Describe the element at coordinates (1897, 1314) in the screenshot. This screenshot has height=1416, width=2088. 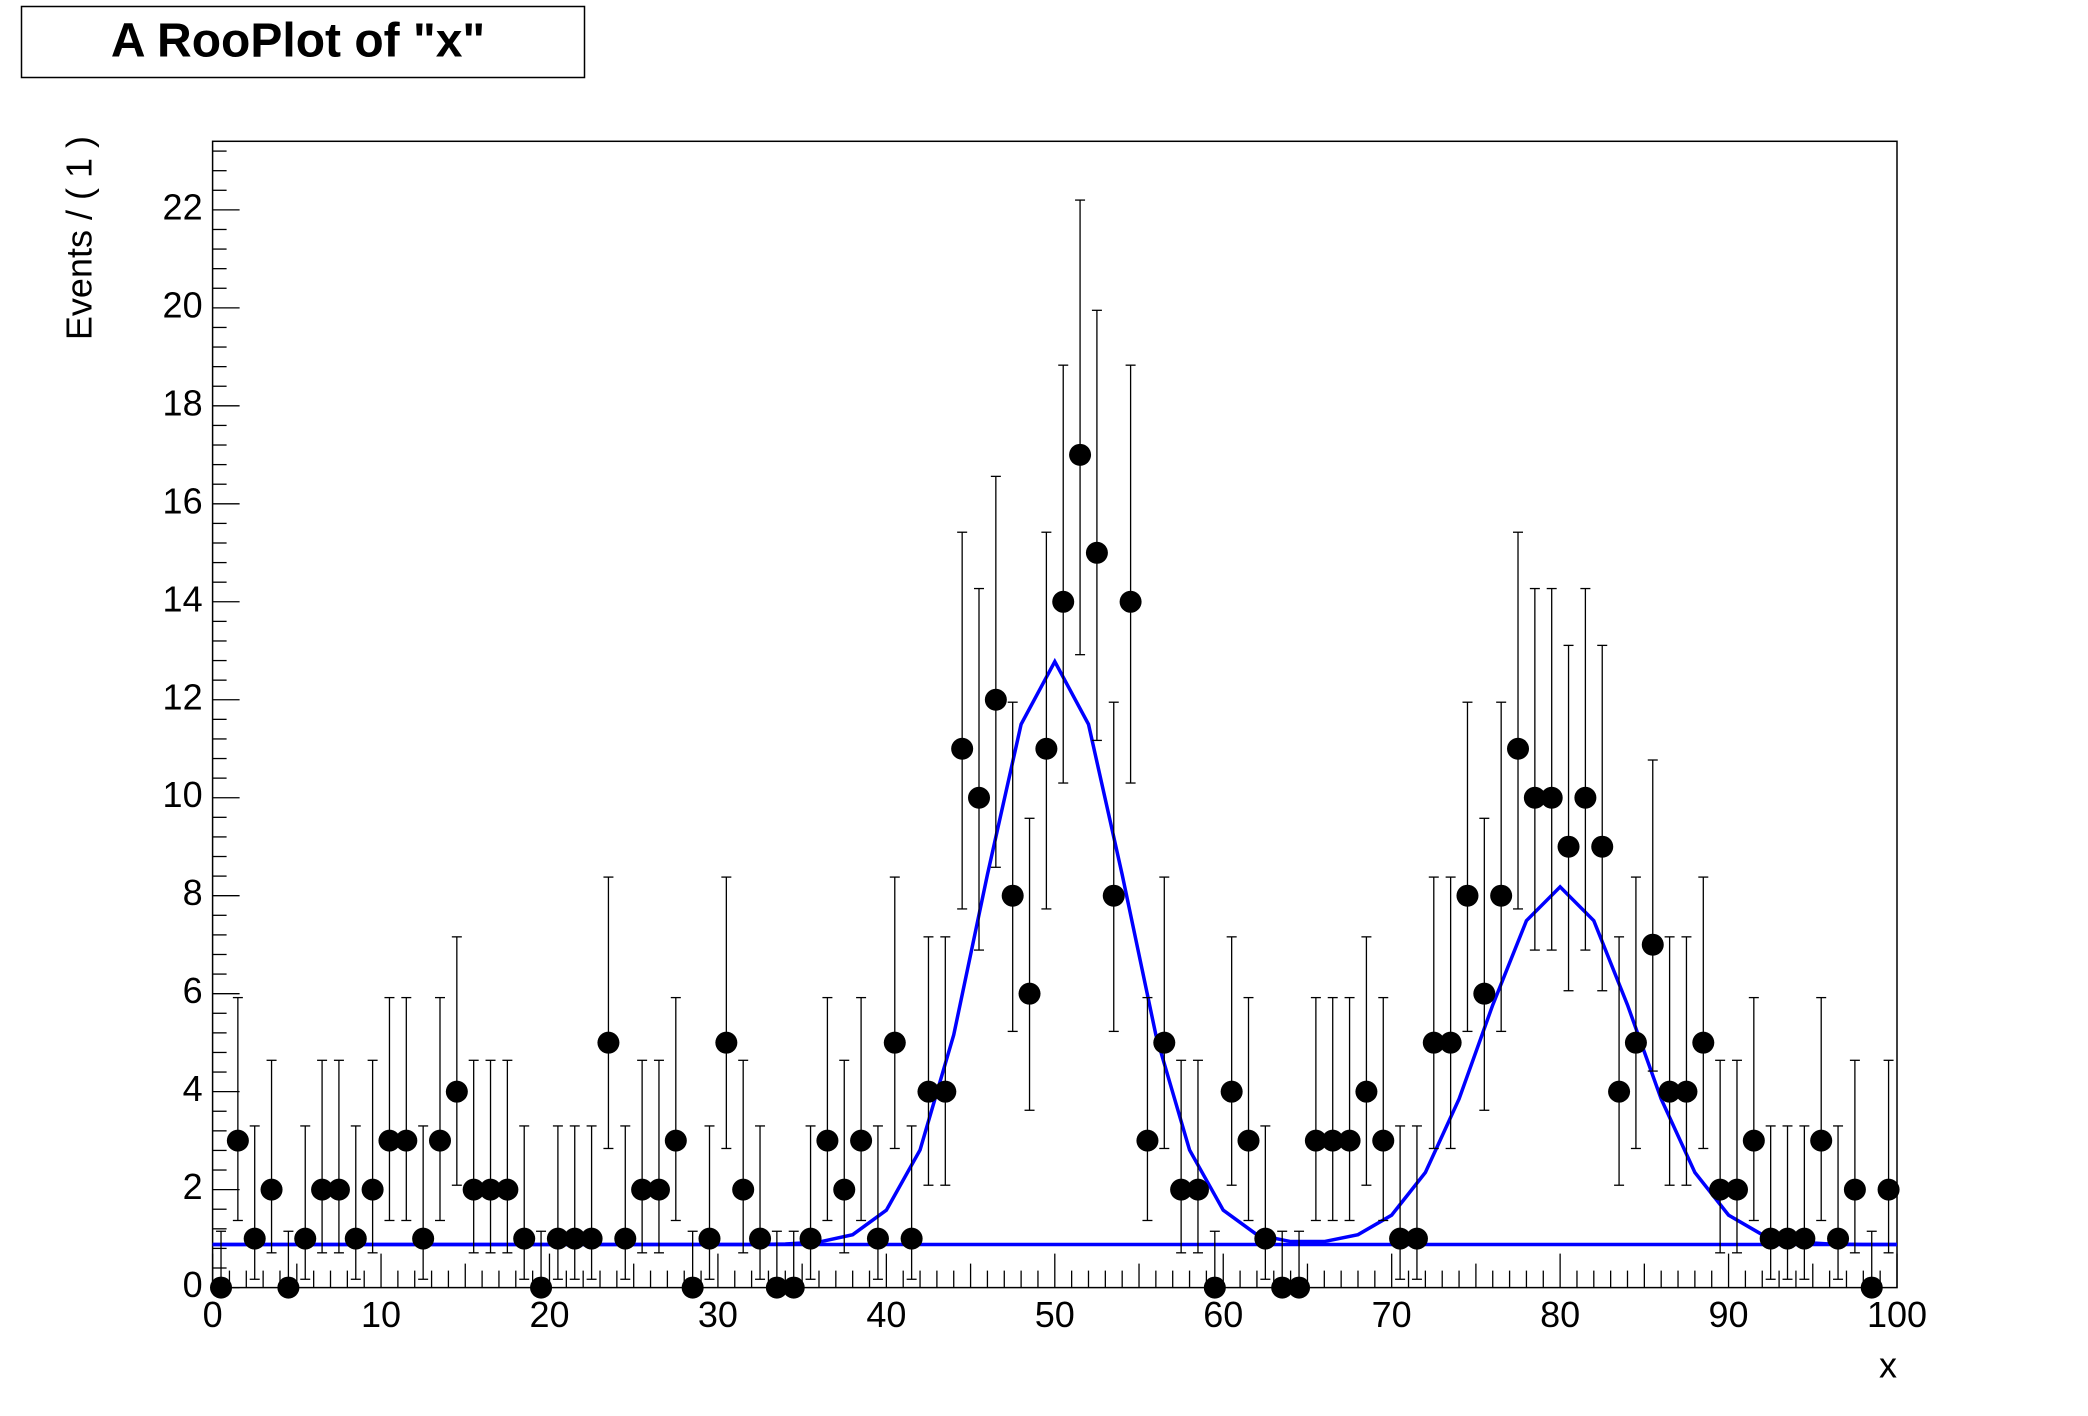
I see `x-tick-label: 100` at that location.